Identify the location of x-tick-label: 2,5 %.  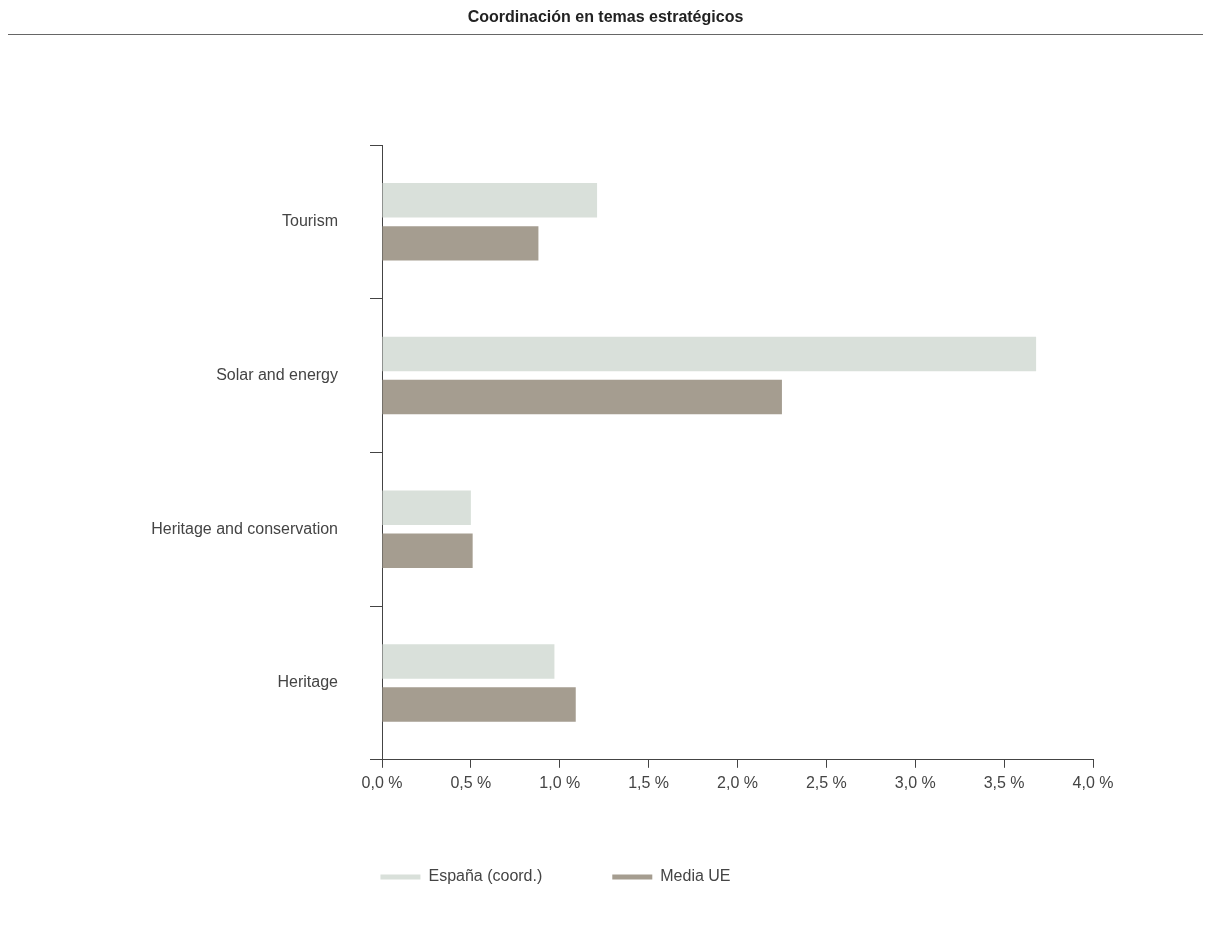
(826, 782).